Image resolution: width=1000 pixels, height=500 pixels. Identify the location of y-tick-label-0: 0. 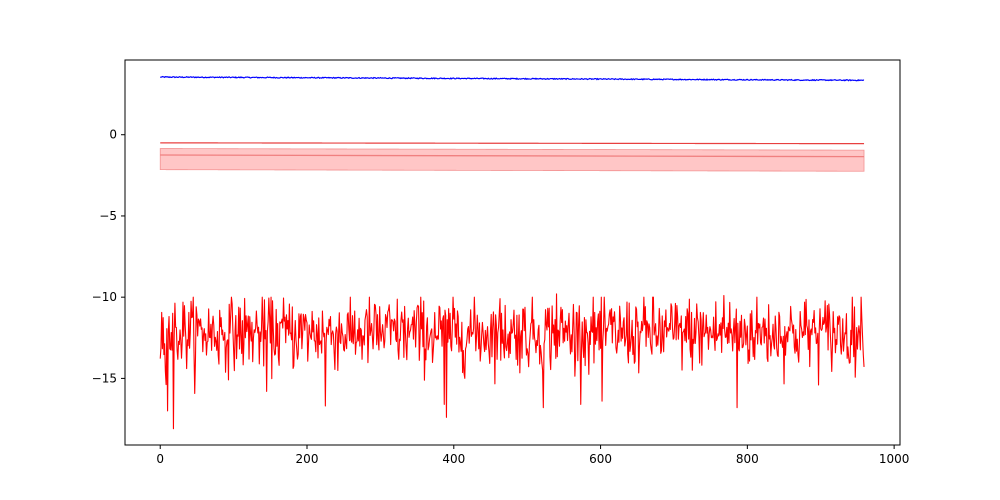
(113, 135).